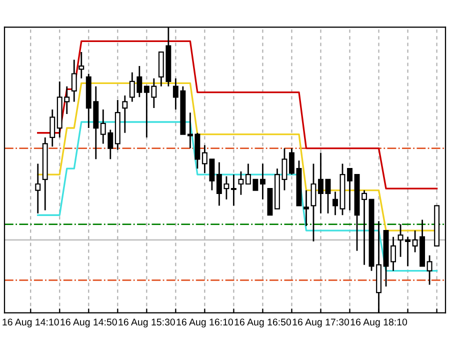 The image size is (450, 340). I want to click on x-tick-label: 16 Aug 14:50, so click(88, 323).